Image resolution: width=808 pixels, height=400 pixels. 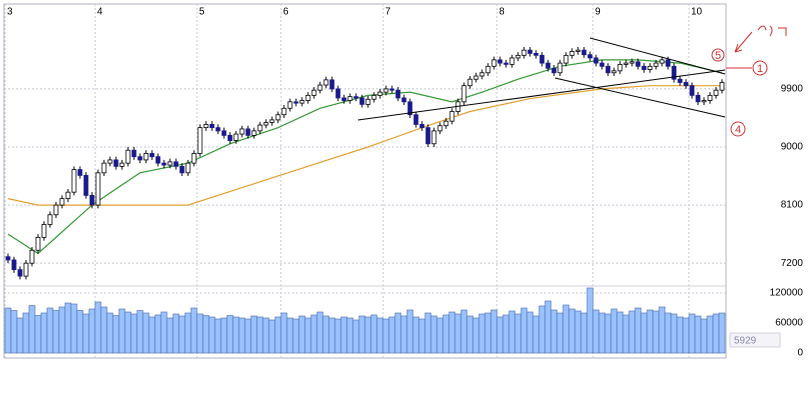 I want to click on annotation-label: 5, so click(x=718, y=56).